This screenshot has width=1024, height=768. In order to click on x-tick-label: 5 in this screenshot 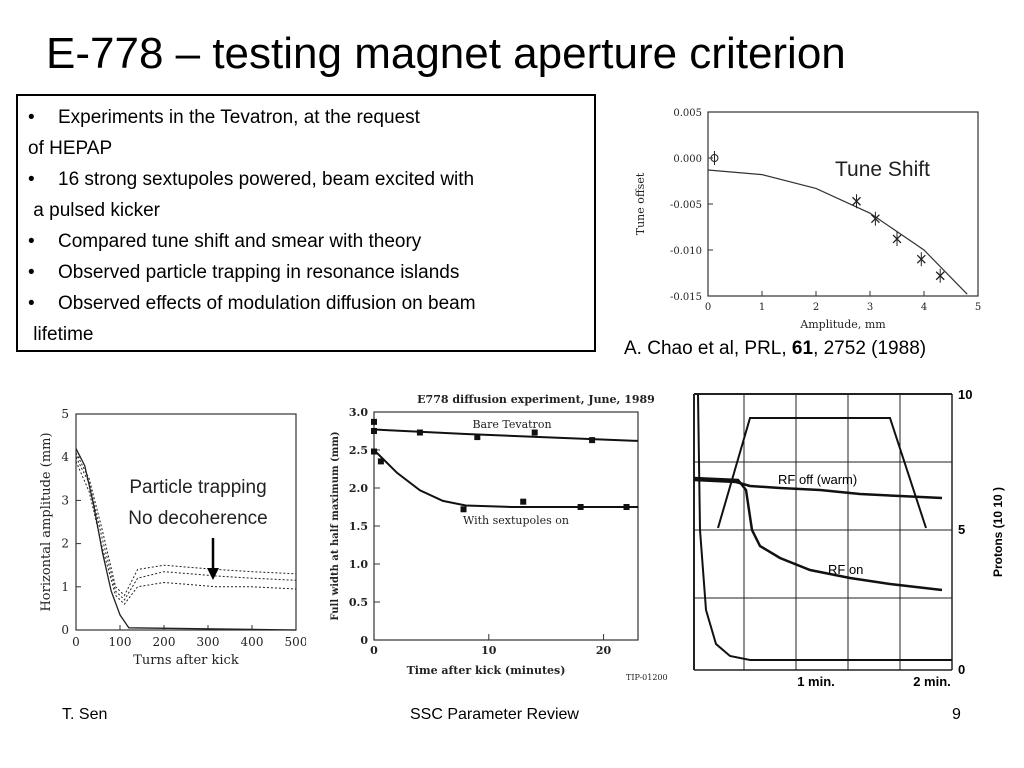, I will do `click(978, 307)`.